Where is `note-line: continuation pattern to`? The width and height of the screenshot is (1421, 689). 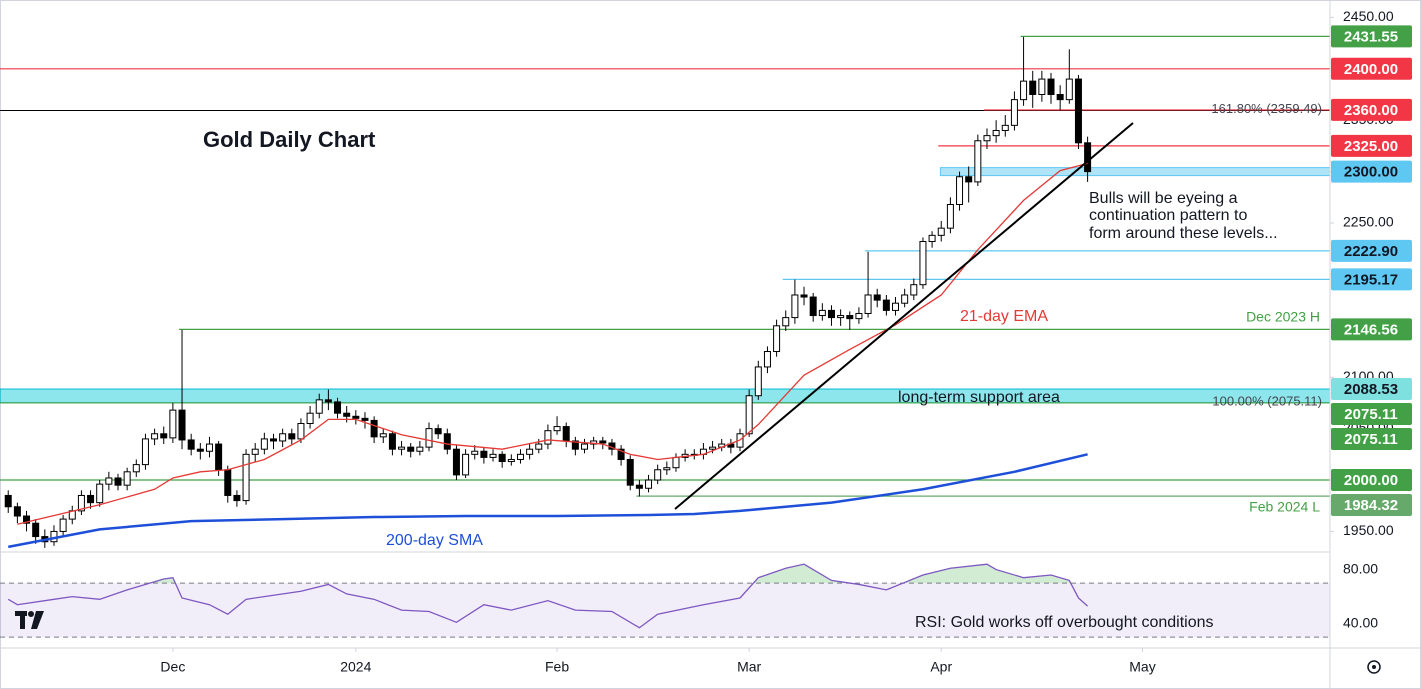
note-line: continuation pattern to is located at coordinates (1168, 215).